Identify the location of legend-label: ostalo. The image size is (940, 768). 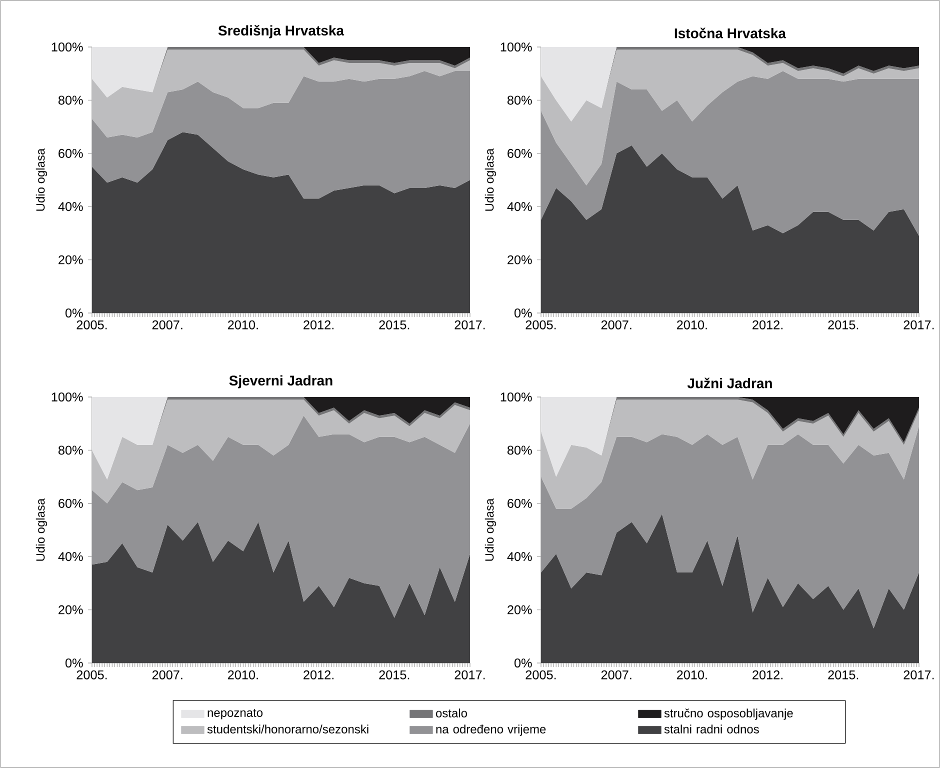
(452, 713).